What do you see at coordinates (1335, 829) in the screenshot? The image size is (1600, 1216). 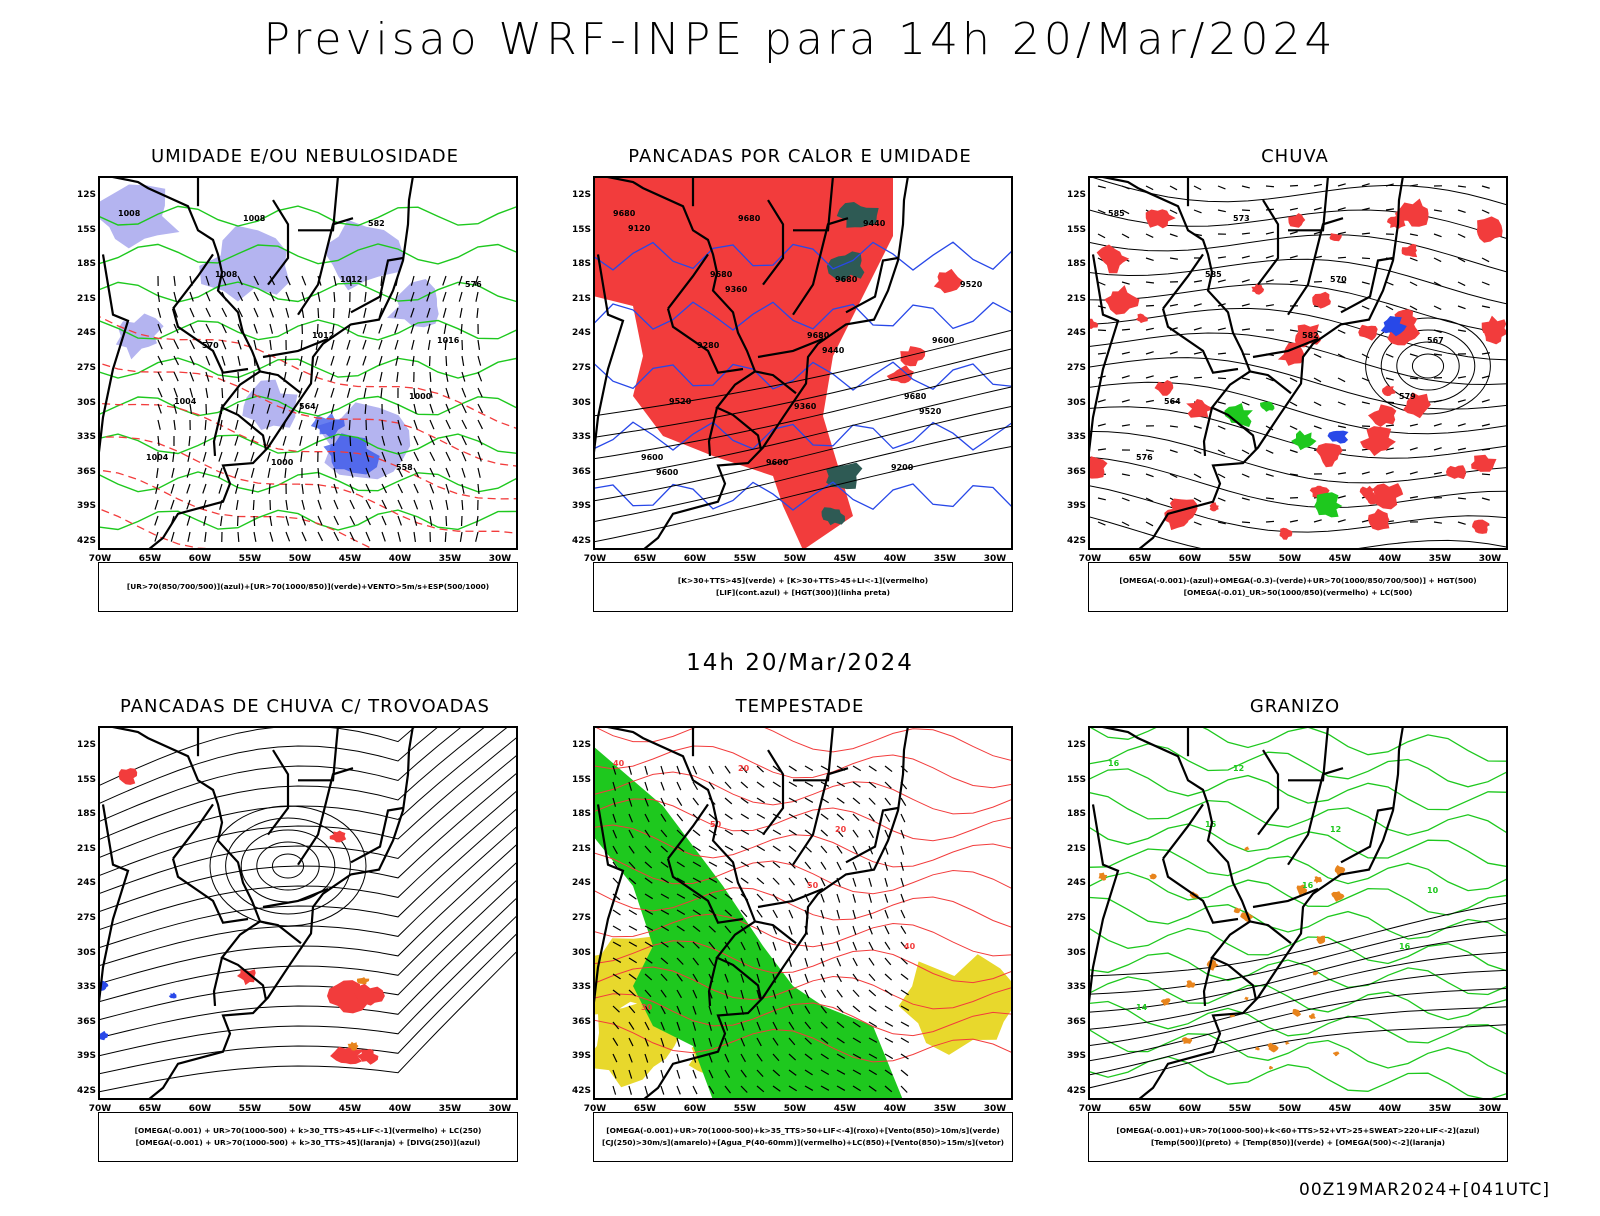 I see `contour-label: 12` at bounding box center [1335, 829].